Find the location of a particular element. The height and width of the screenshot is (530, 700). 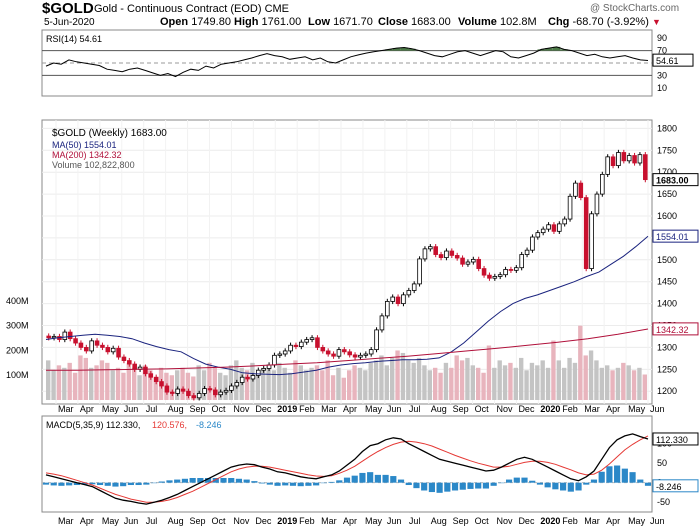

volume-bars is located at coordinates (346, 362).